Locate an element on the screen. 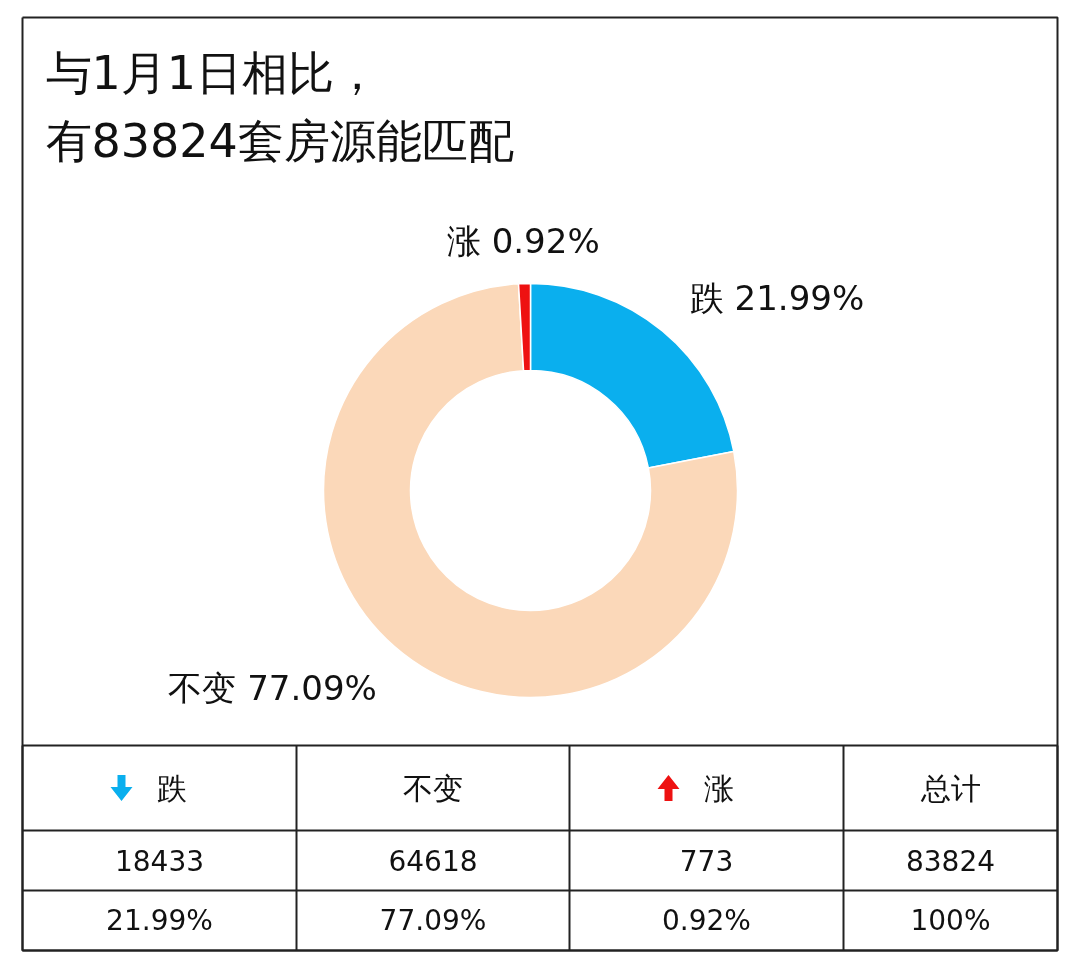  text: 83824 is located at coordinates (950, 861).